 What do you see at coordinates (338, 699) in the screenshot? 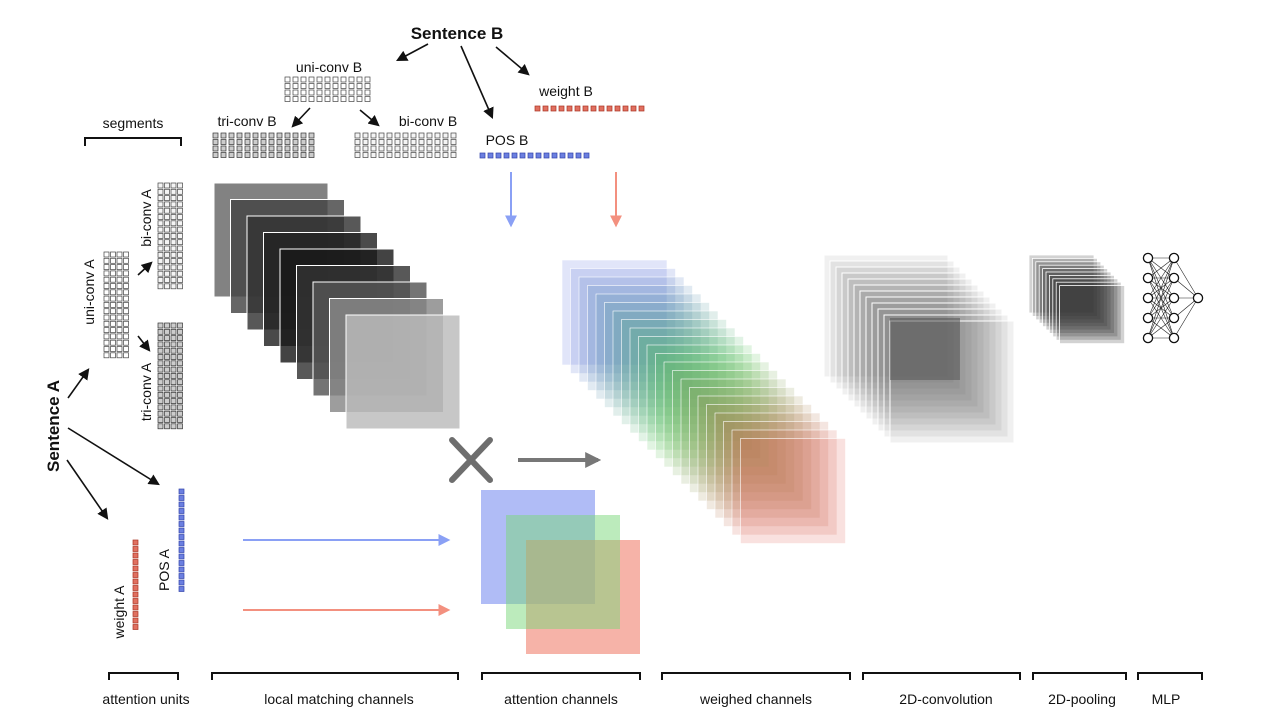
I see `section-label-local-matching-channels: local matching channels` at bounding box center [338, 699].